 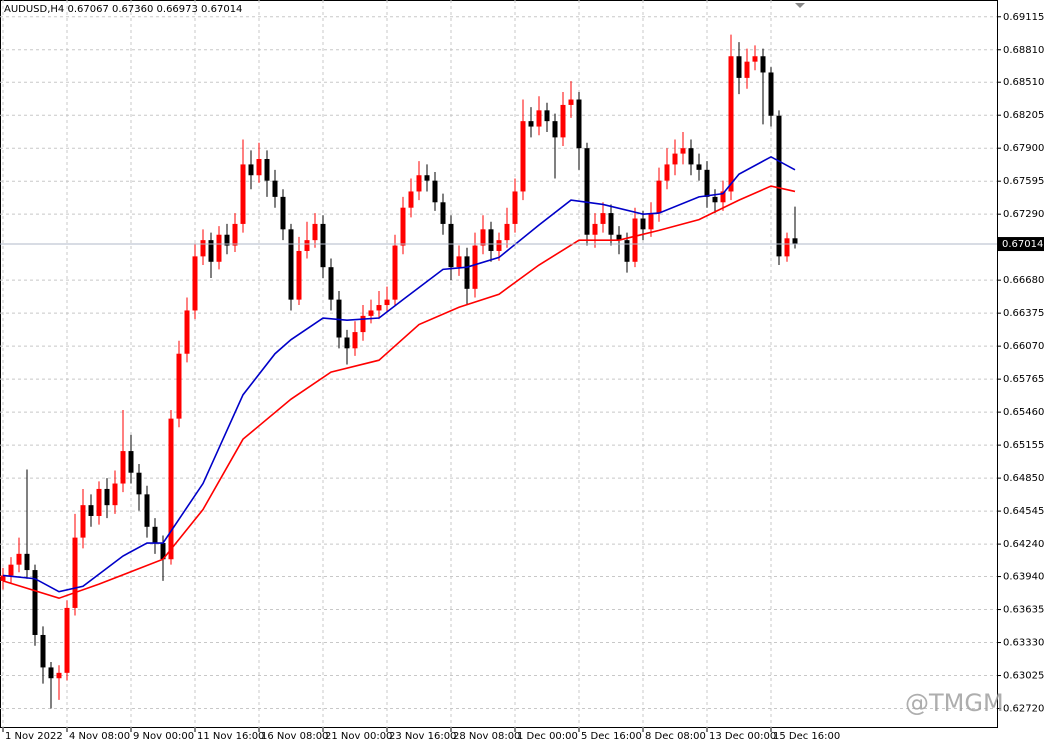 I want to click on current-price-box, so click(x=1021, y=244).